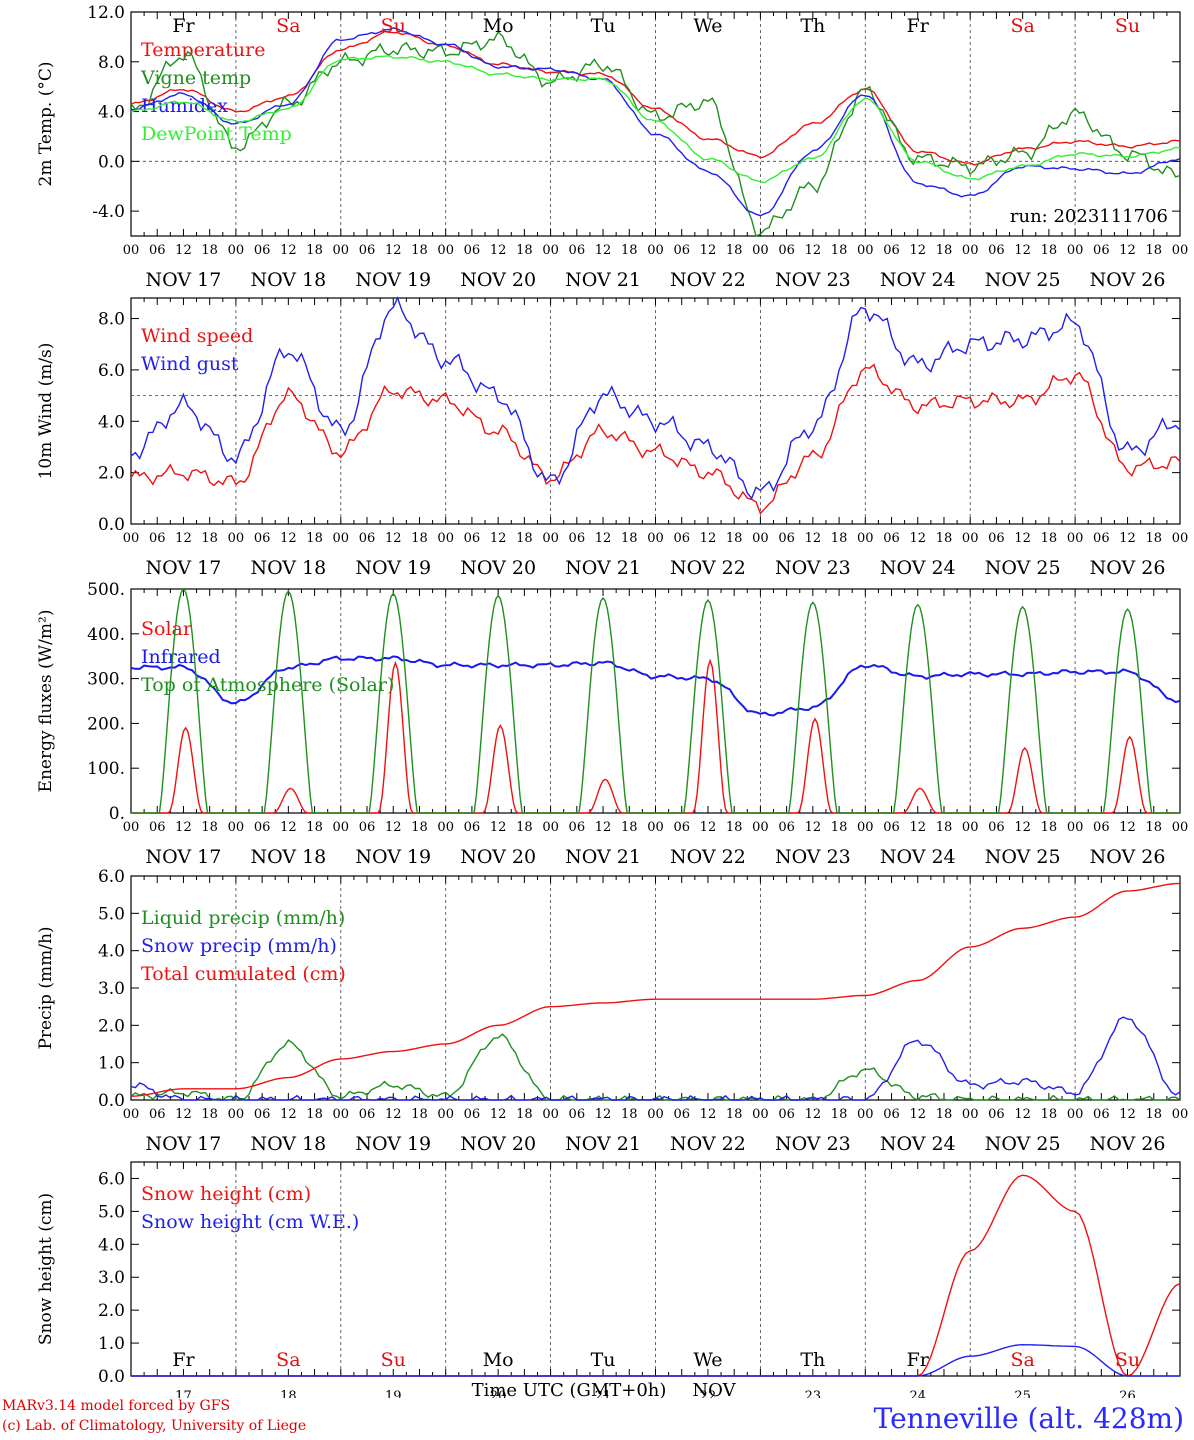 The height and width of the screenshot is (1440, 1194). What do you see at coordinates (111, 320) in the screenshot?
I see `y-tick-label: 8.0` at bounding box center [111, 320].